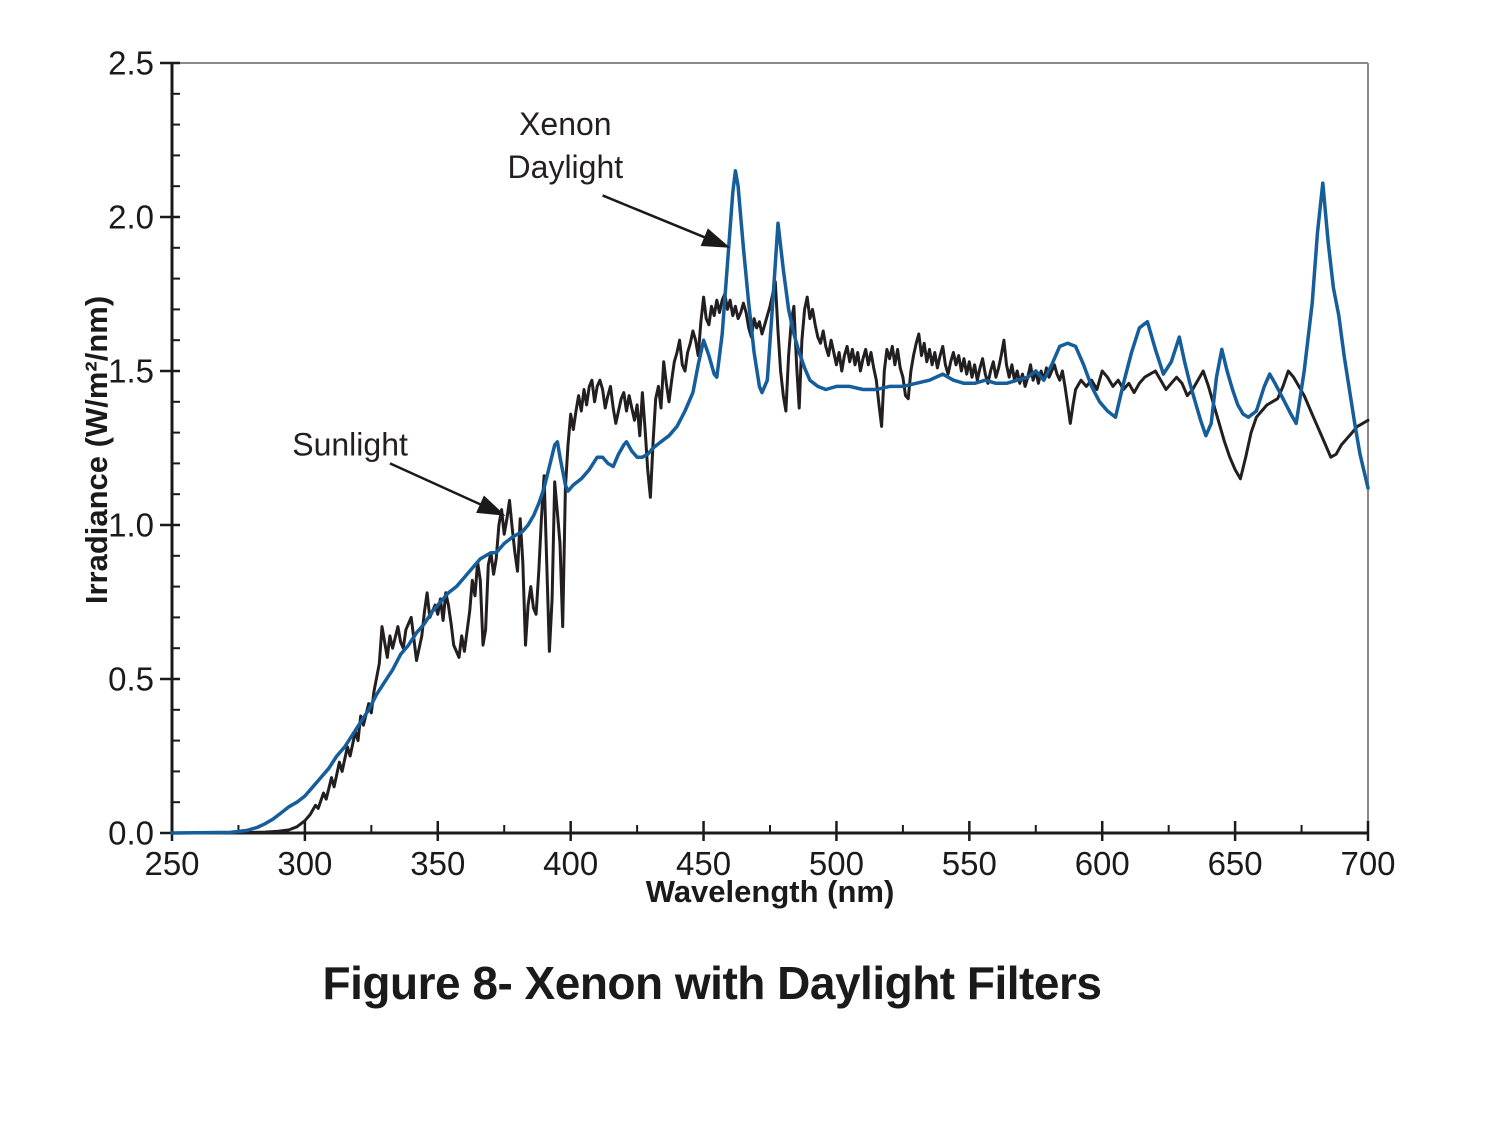 The image size is (1498, 1132). Describe the element at coordinates (565, 123) in the screenshot. I see `annotation-text-line: Xenon` at that location.